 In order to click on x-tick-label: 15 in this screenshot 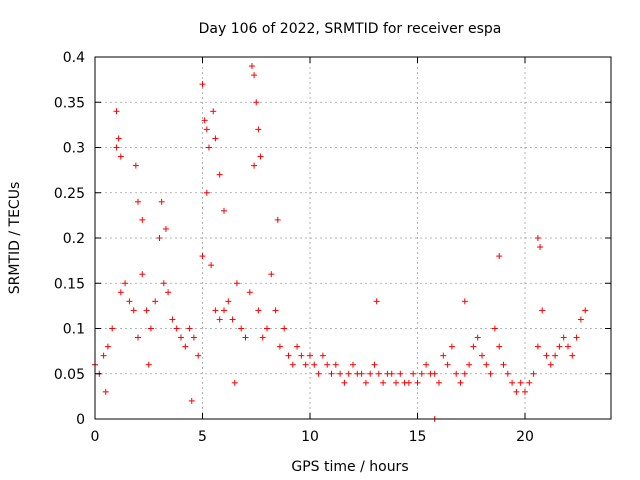, I will do `click(418, 437)`.